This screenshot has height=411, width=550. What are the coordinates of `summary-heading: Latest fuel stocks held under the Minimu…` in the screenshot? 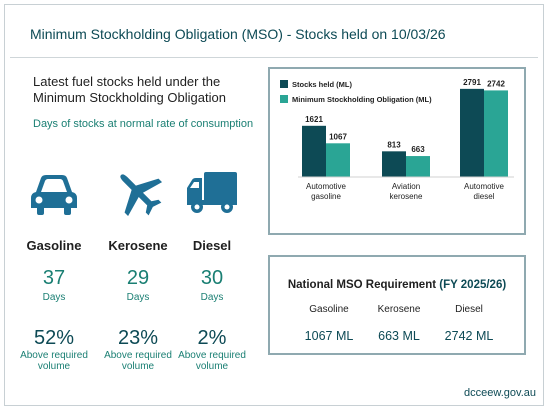 It's located at (129, 89).